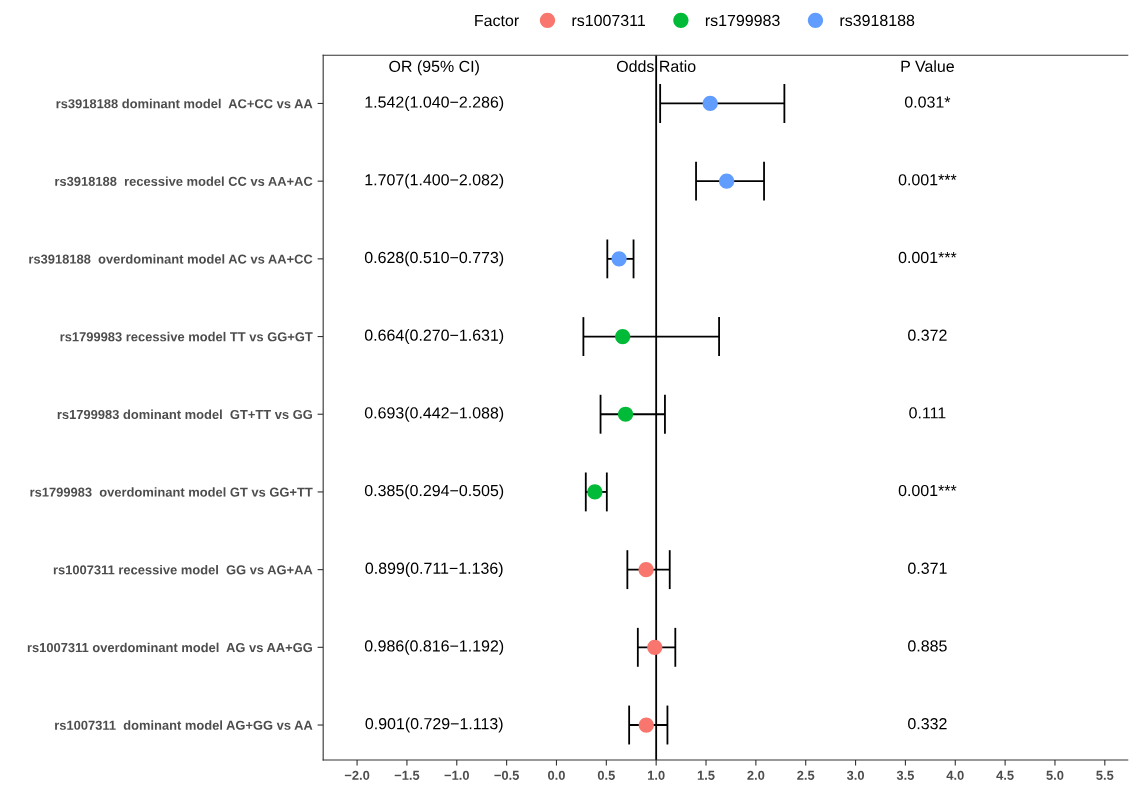 The height and width of the screenshot is (790, 1130). Describe the element at coordinates (184, 181) in the screenshot. I see `y-tick-label: rs3918188 recessive model CC vs AA+AC` at that location.